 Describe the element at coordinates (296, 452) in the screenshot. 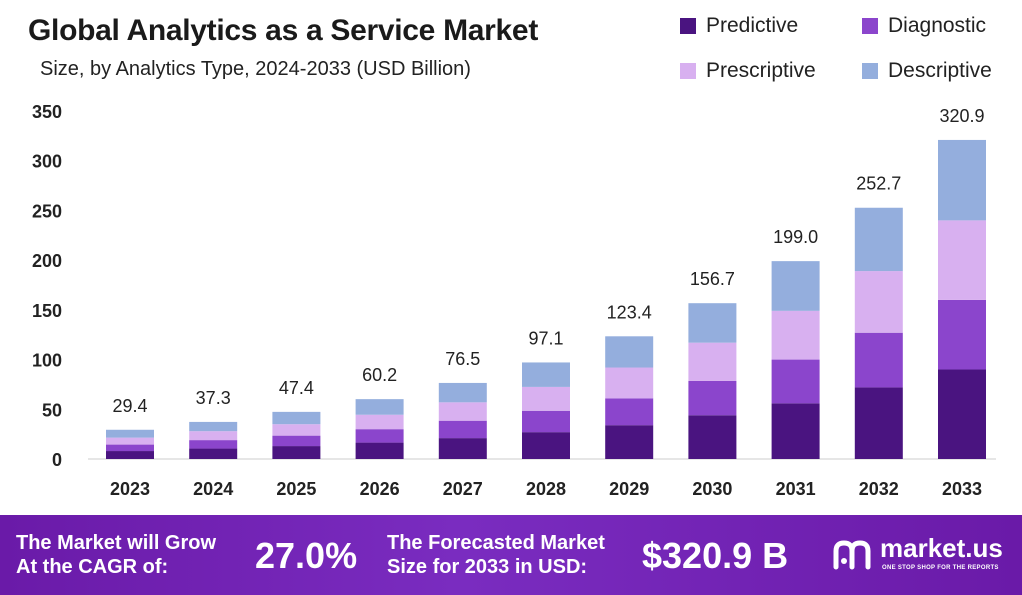

I see `bar-segment-predictive-2025` at that location.